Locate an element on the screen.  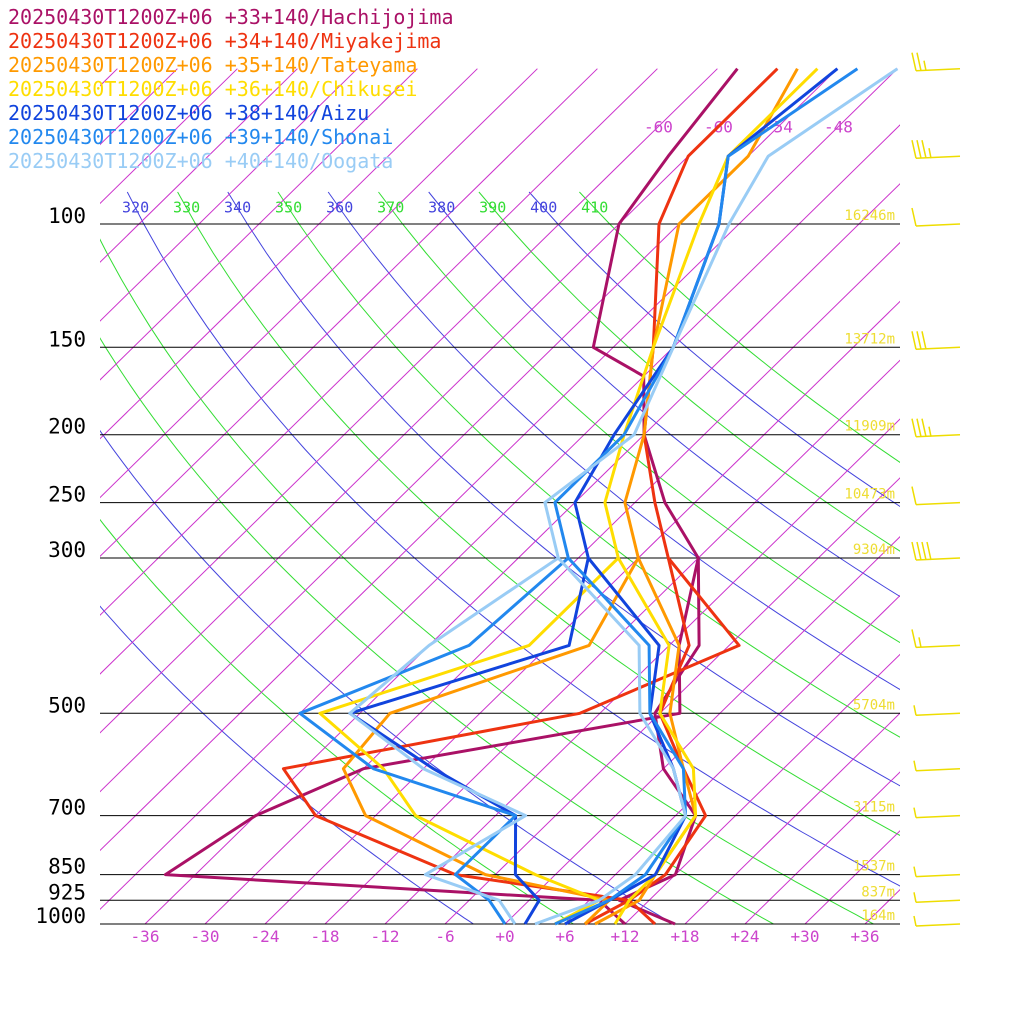
legend-entry: 20250430T1200Z+06 +39+140/Shonai is located at coordinates (201, 137).